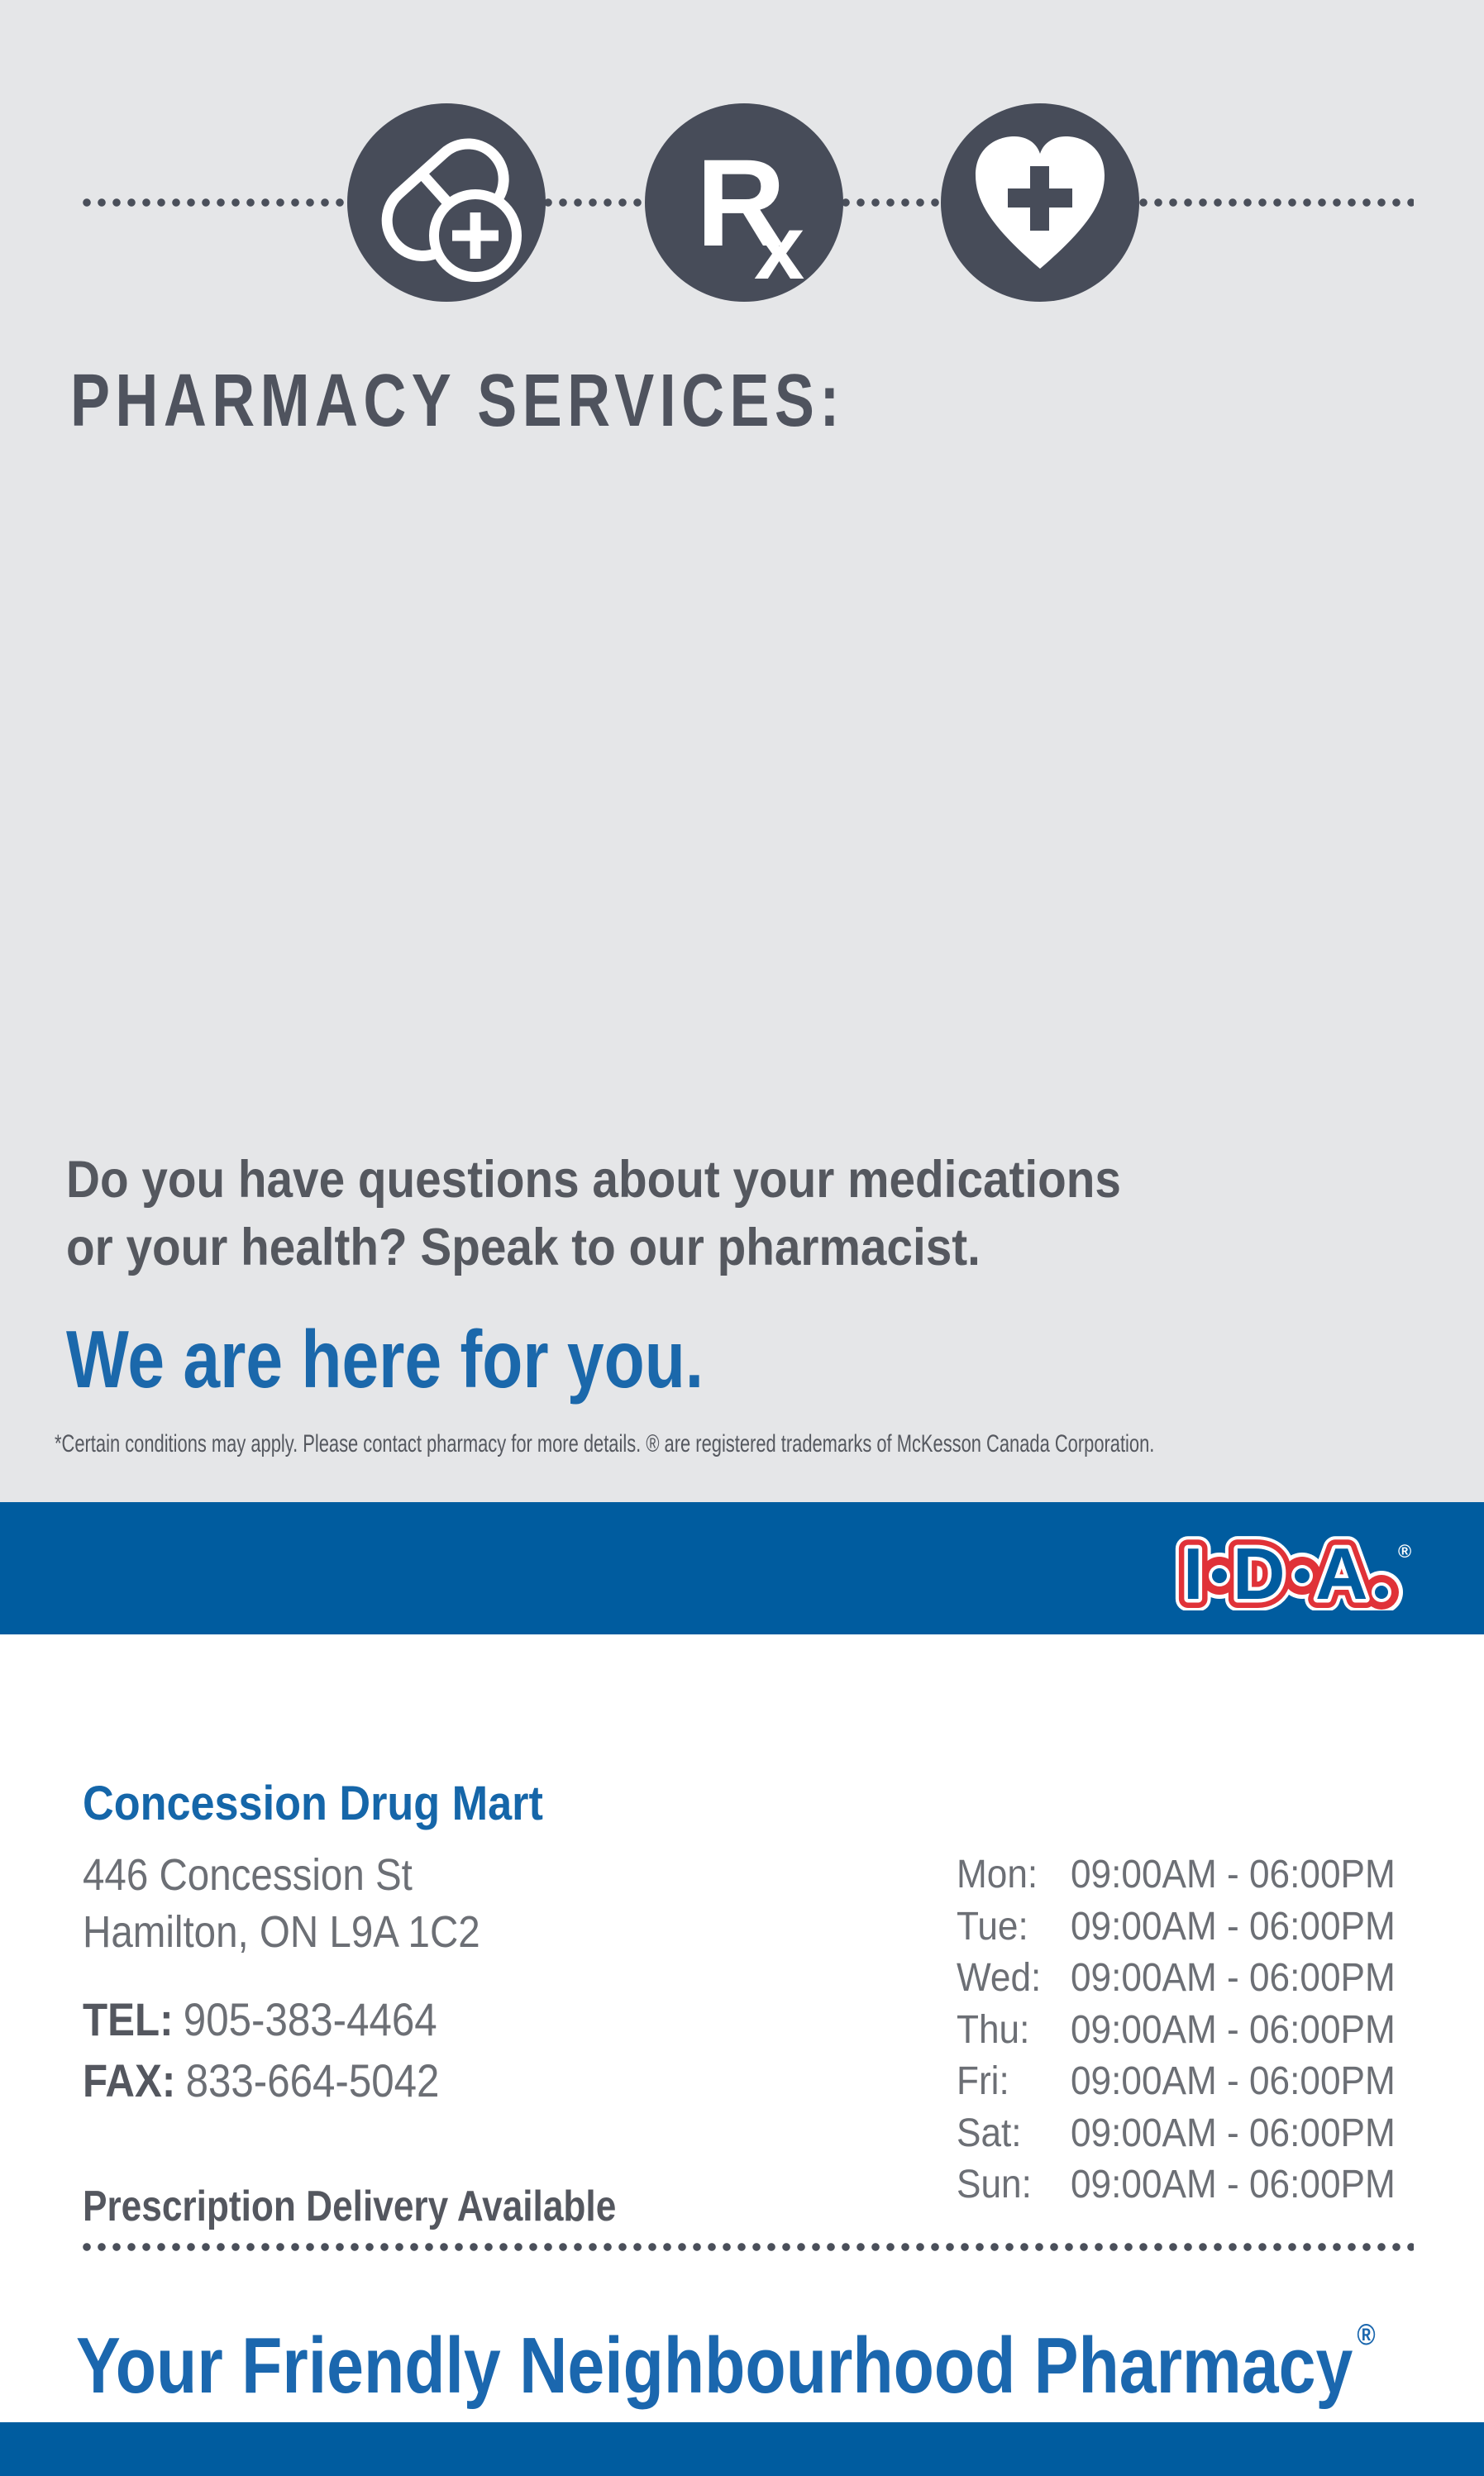 The image size is (1484, 2476). I want to click on question-line-2: or your health? Speak to our pharmacist., so click(523, 1247).